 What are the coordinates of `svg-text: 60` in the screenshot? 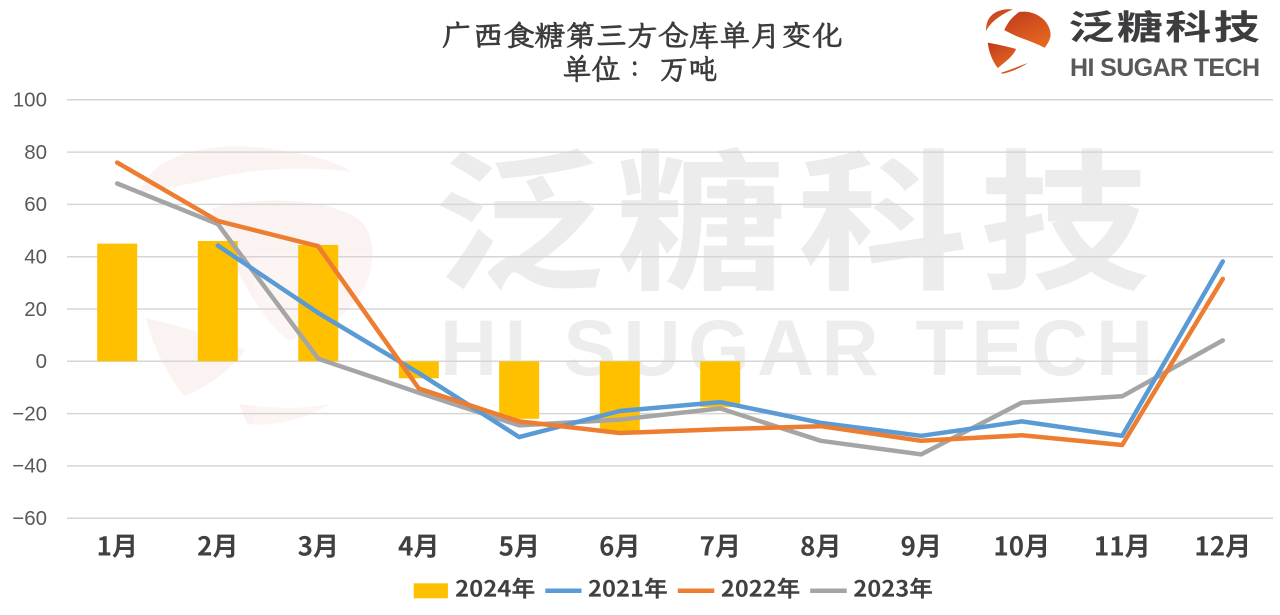 It's located at (35, 204).